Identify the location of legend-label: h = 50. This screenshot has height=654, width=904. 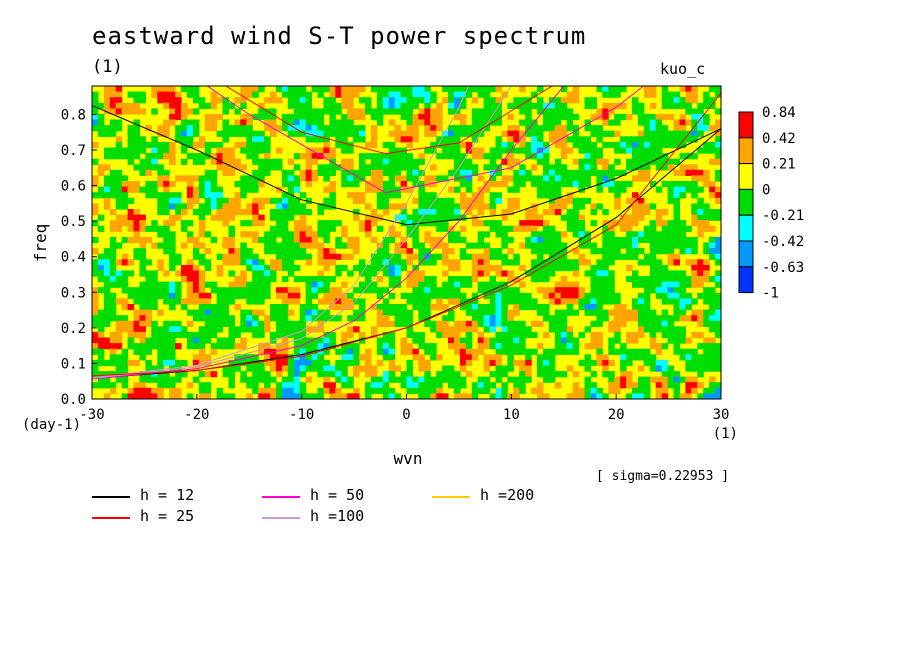
(337, 495).